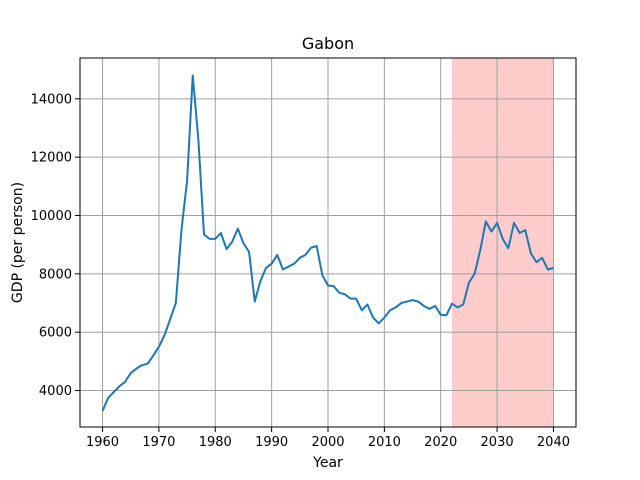  What do you see at coordinates (215, 442) in the screenshot?
I see `x-tick-label: 1980` at bounding box center [215, 442].